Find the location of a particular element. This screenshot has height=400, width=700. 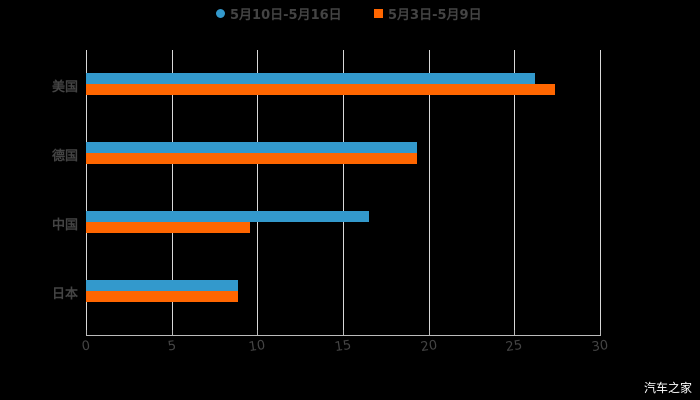

legend-item-series-1: 5月10日-5月16日 is located at coordinates (279, 13).